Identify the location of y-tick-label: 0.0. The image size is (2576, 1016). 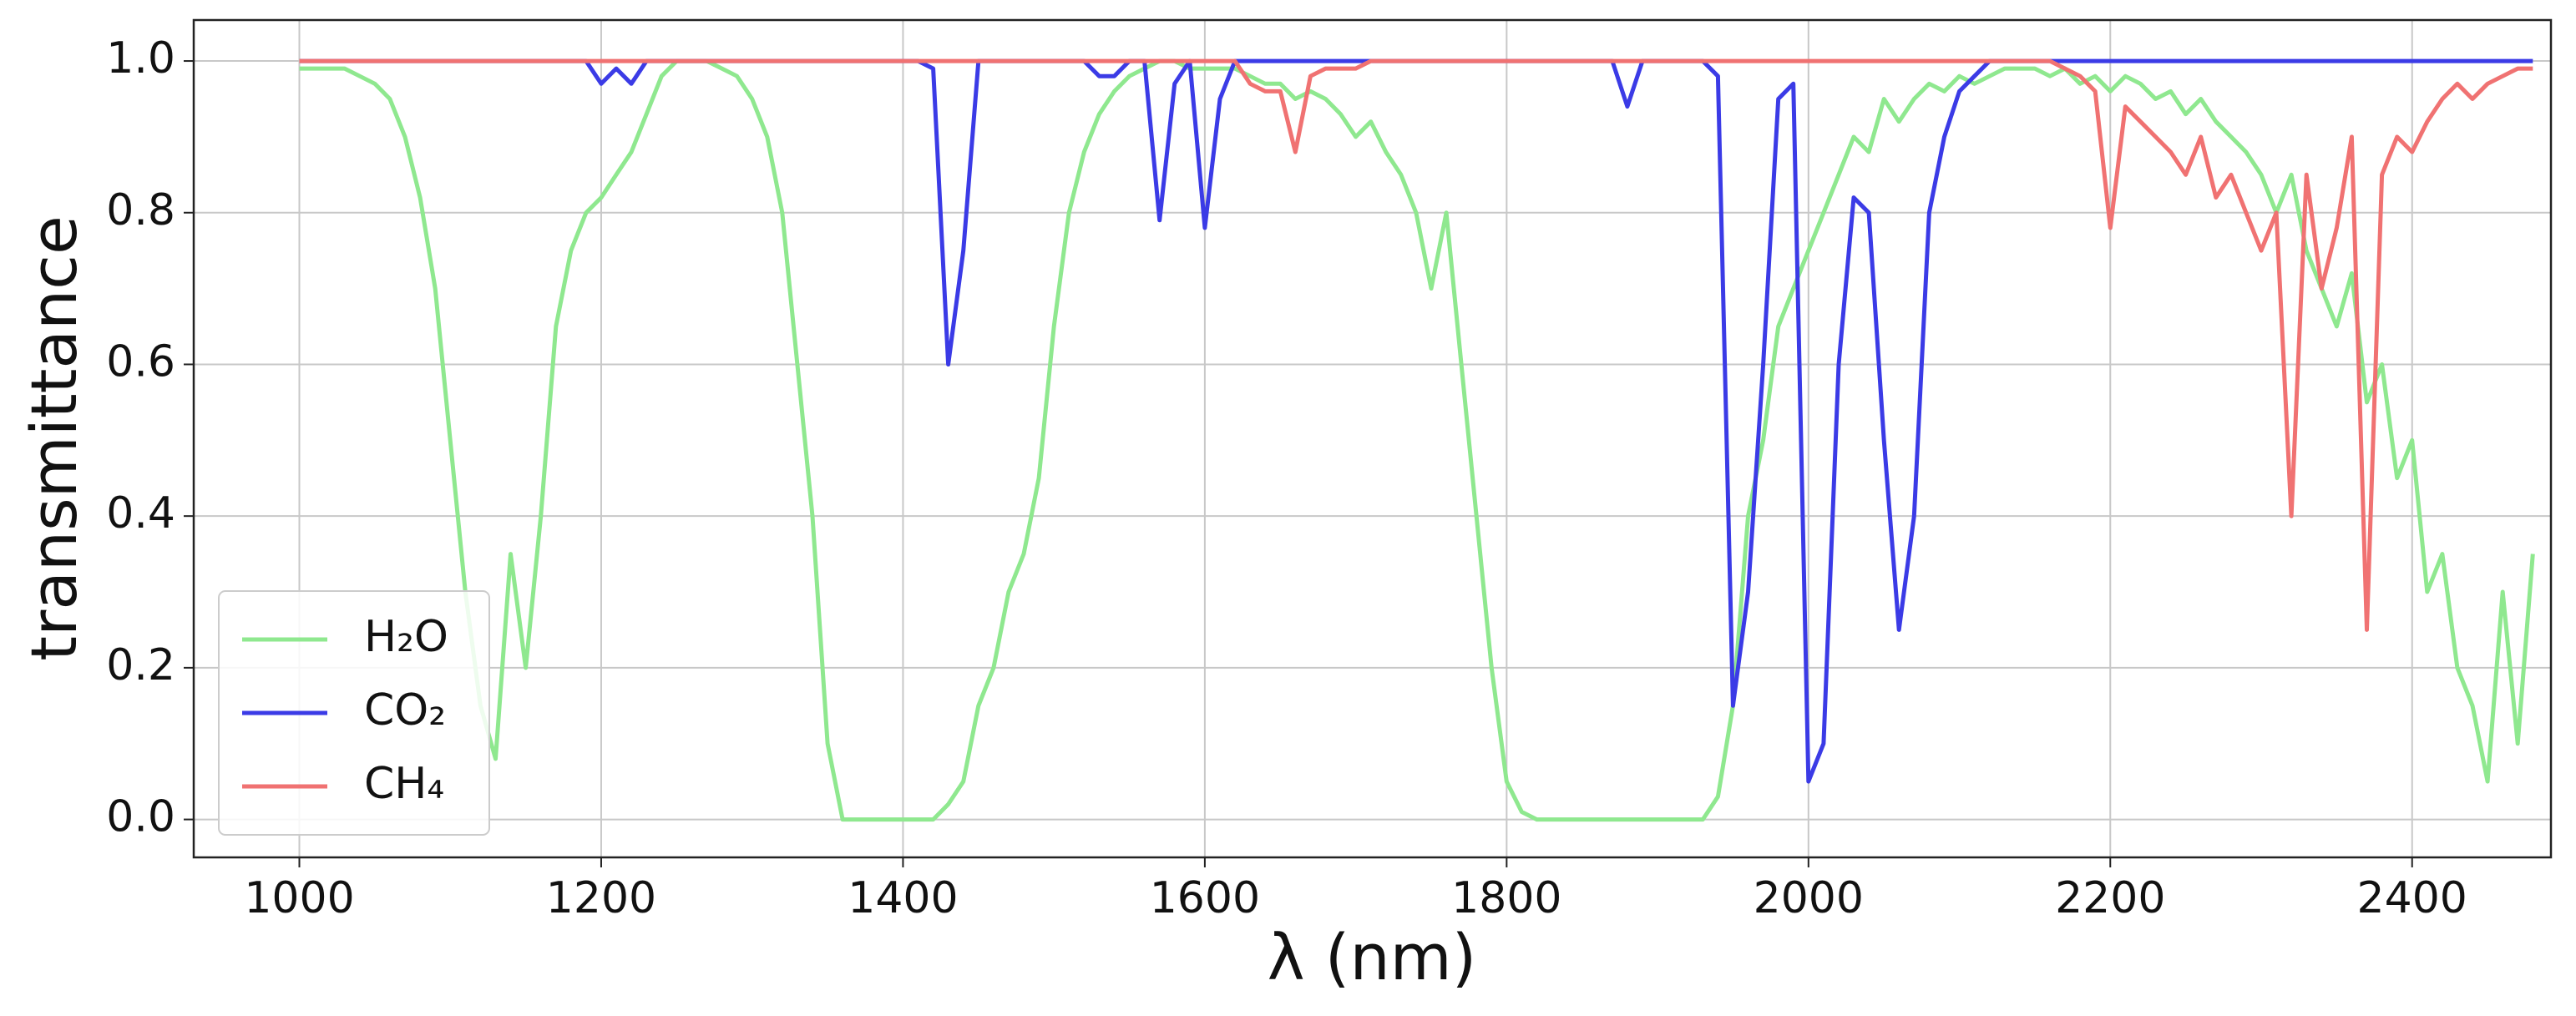
(140, 817).